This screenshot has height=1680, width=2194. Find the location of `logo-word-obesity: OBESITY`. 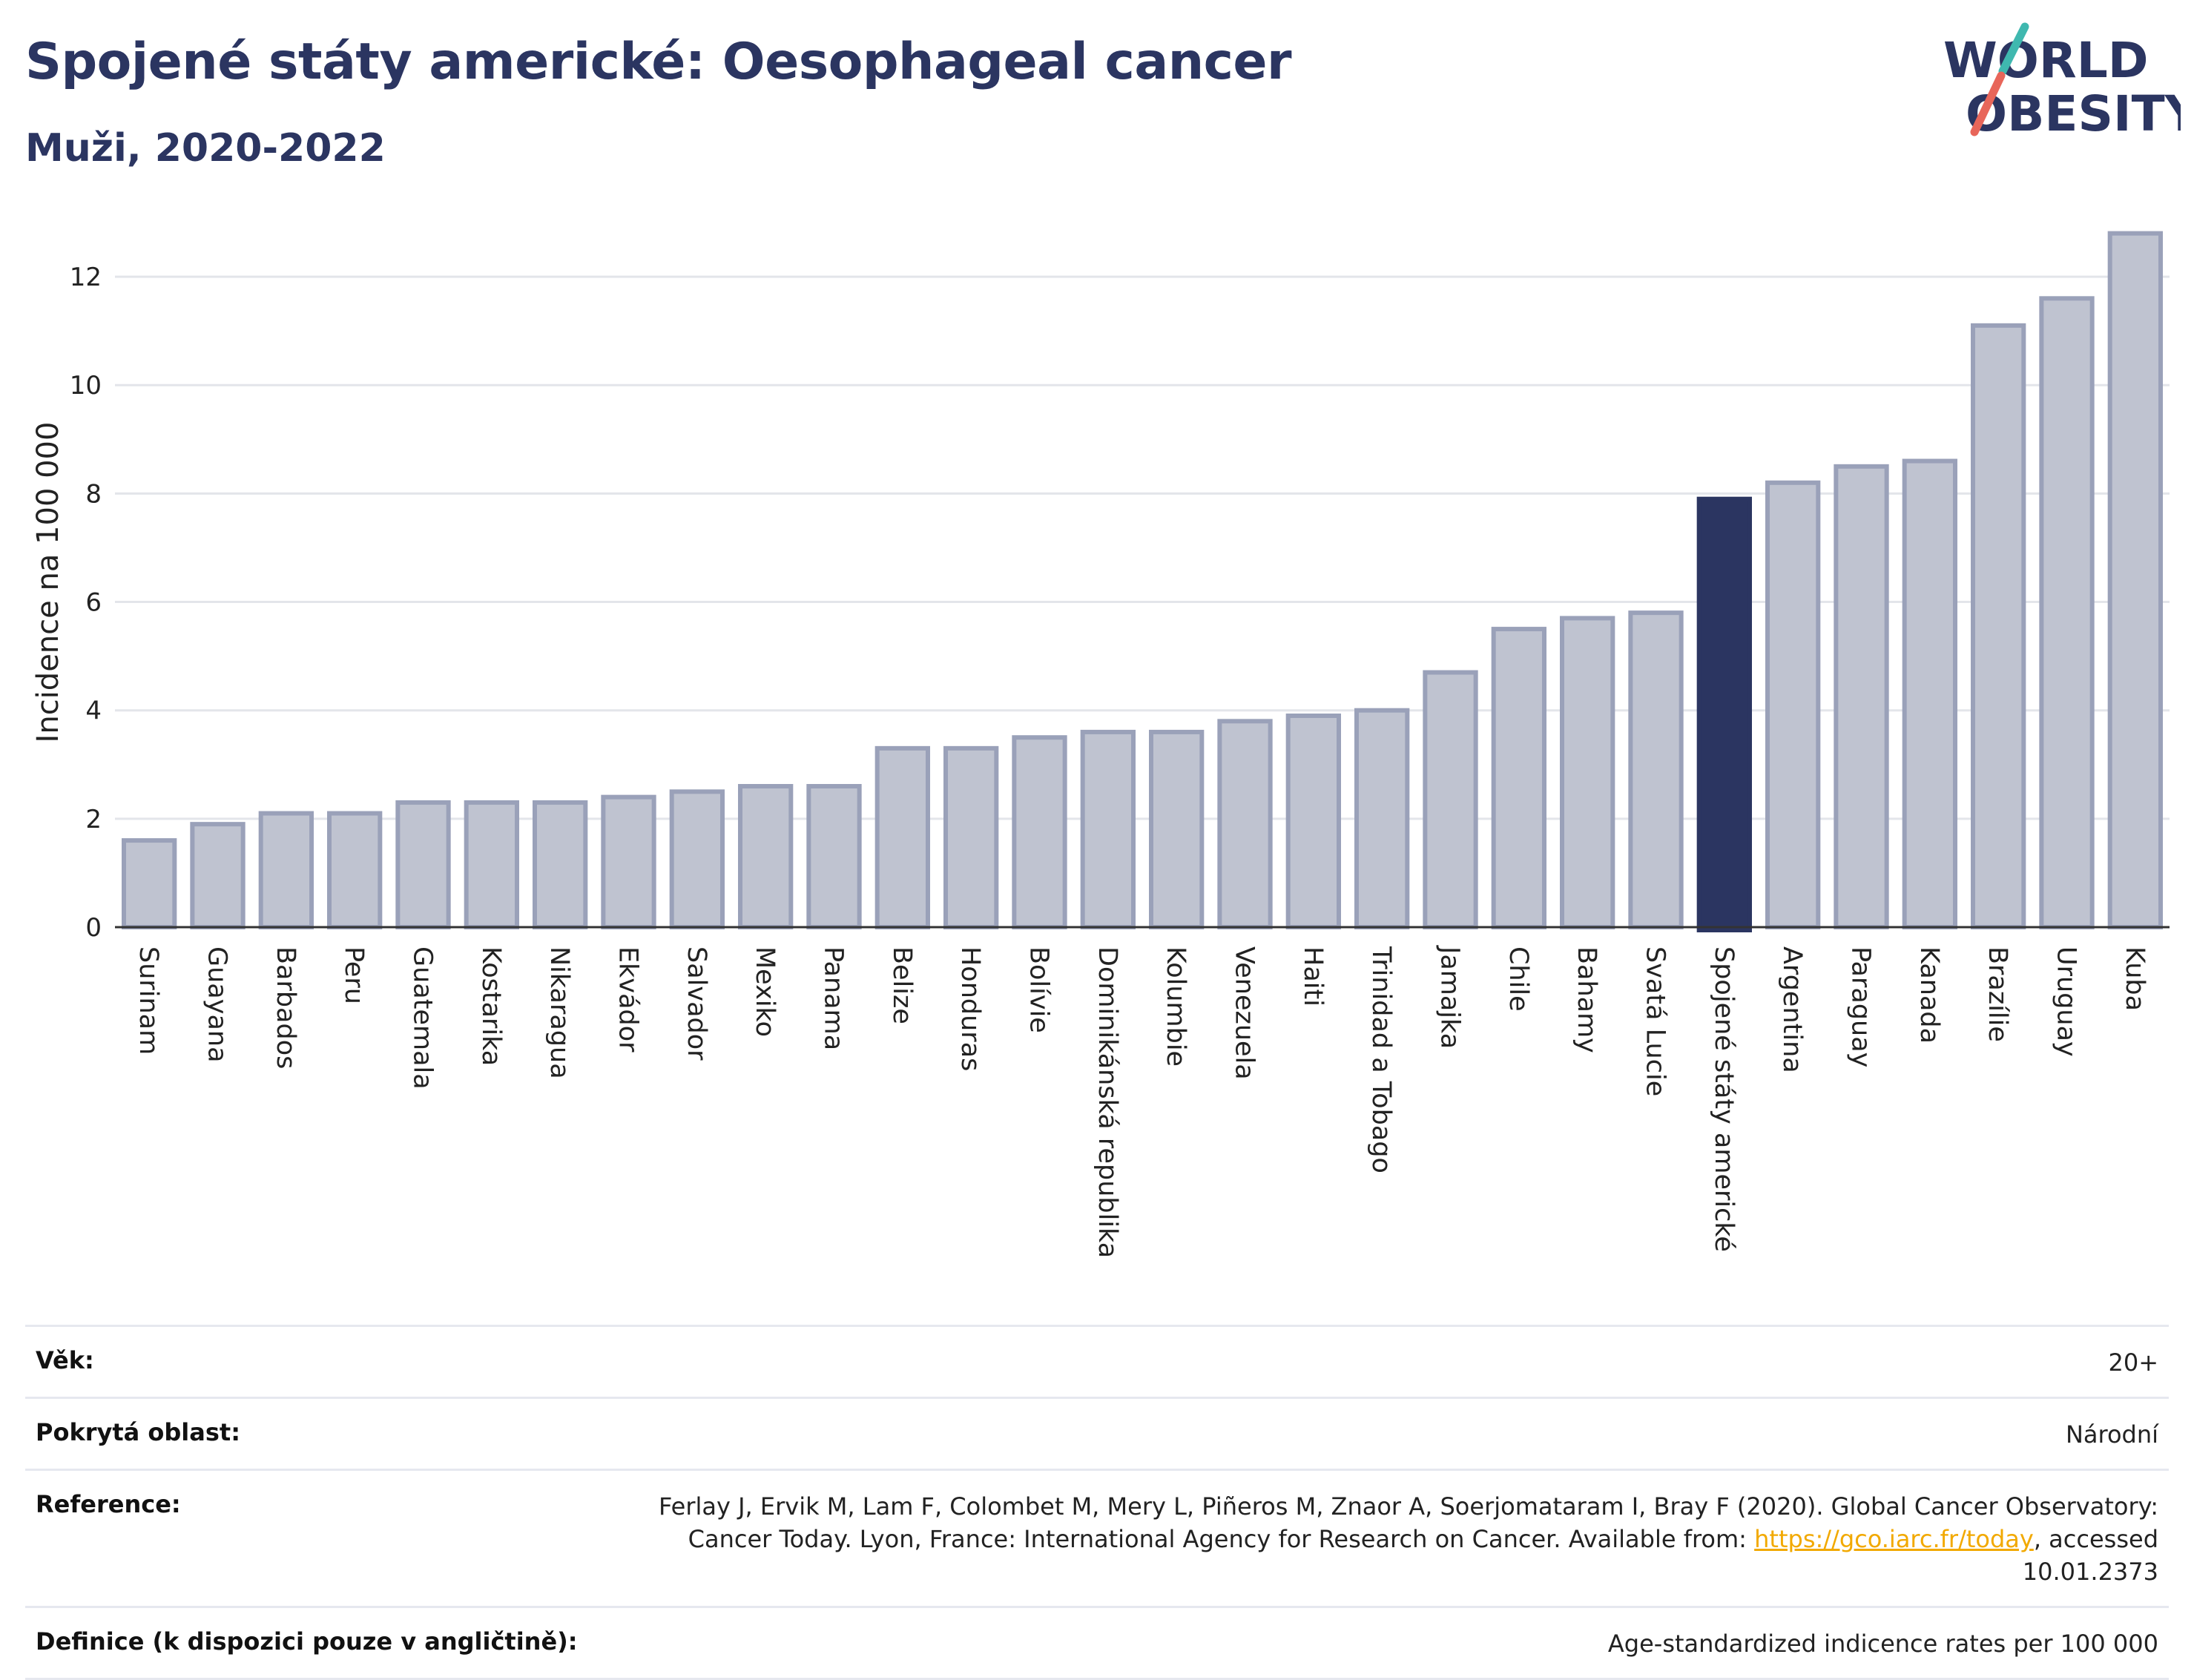

logo-word-obesity: OBESITY is located at coordinates (2073, 114).